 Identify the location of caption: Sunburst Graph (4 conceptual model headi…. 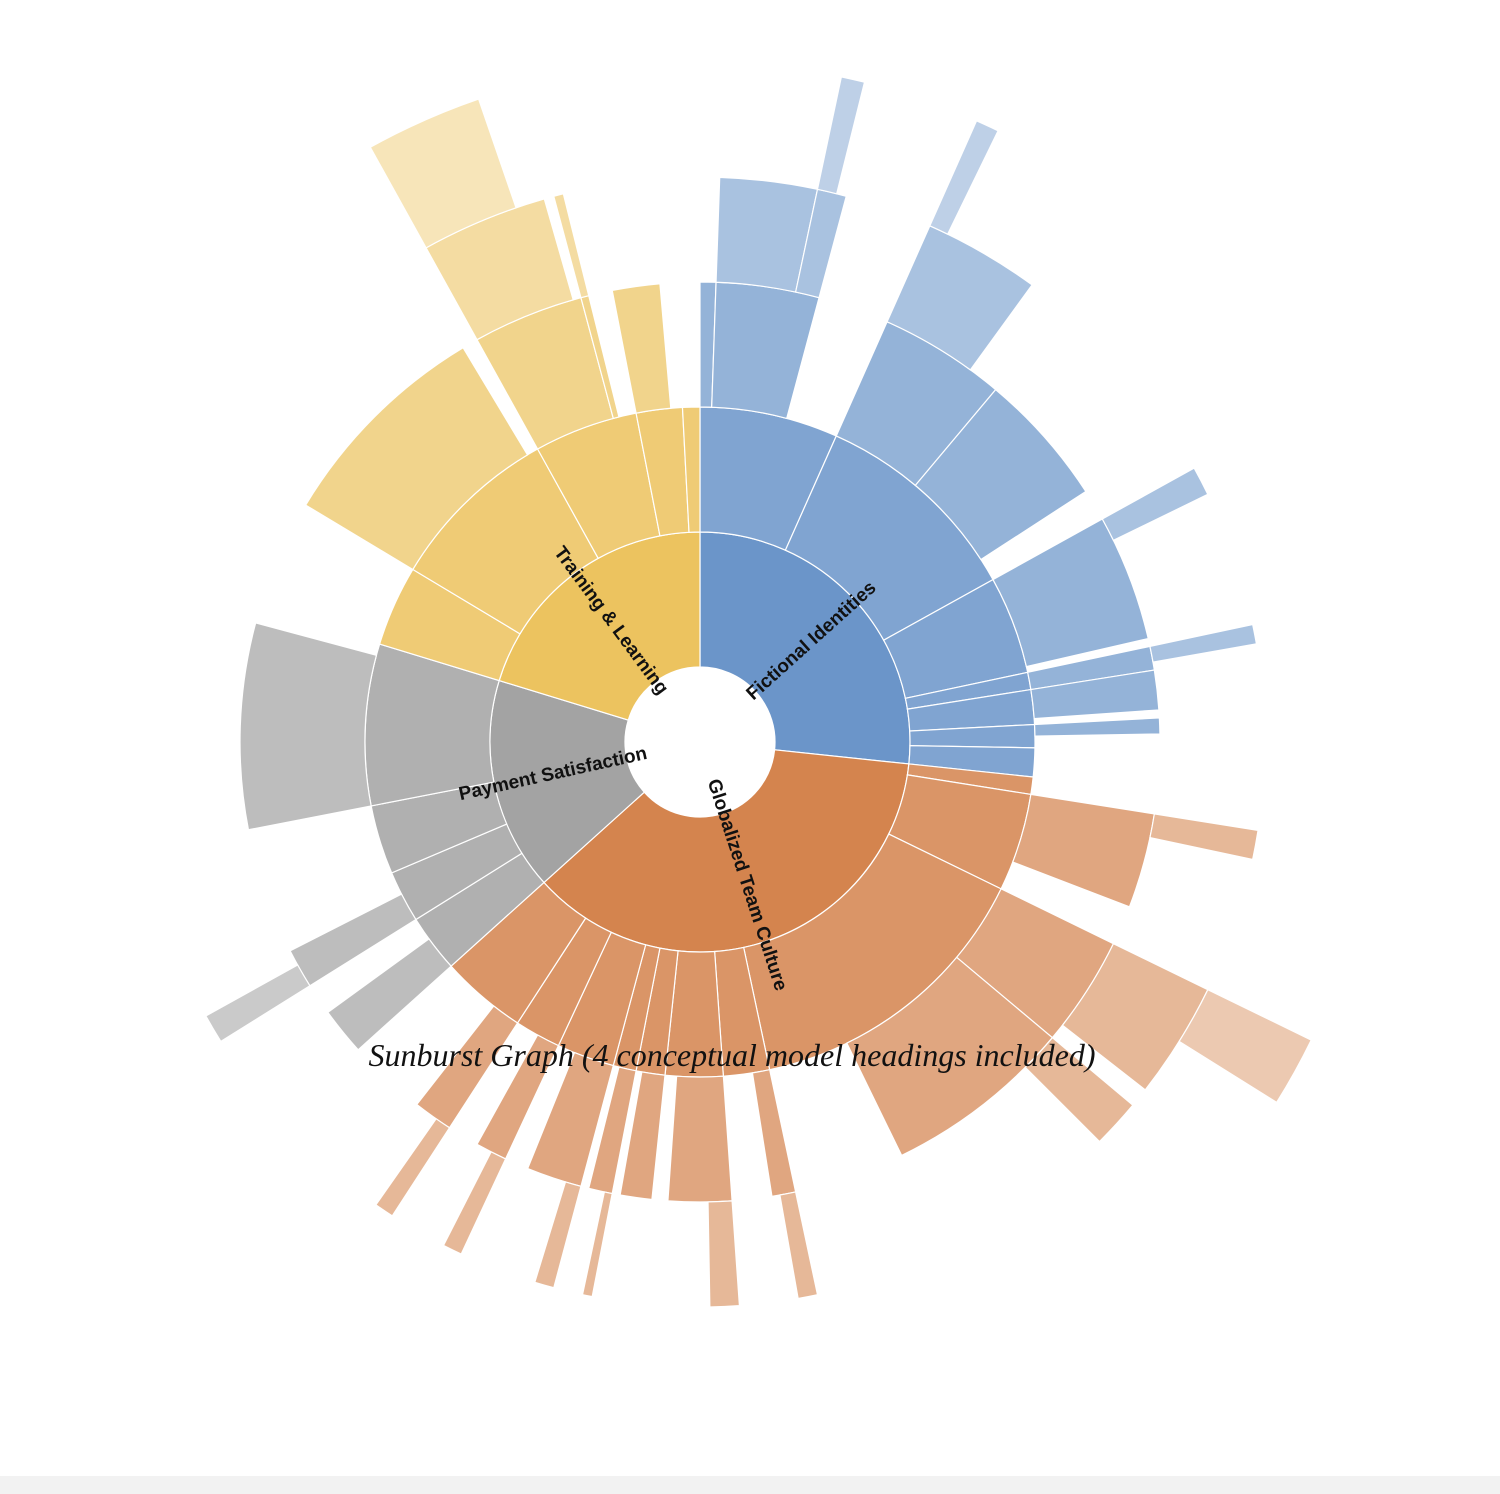
(732, 1055).